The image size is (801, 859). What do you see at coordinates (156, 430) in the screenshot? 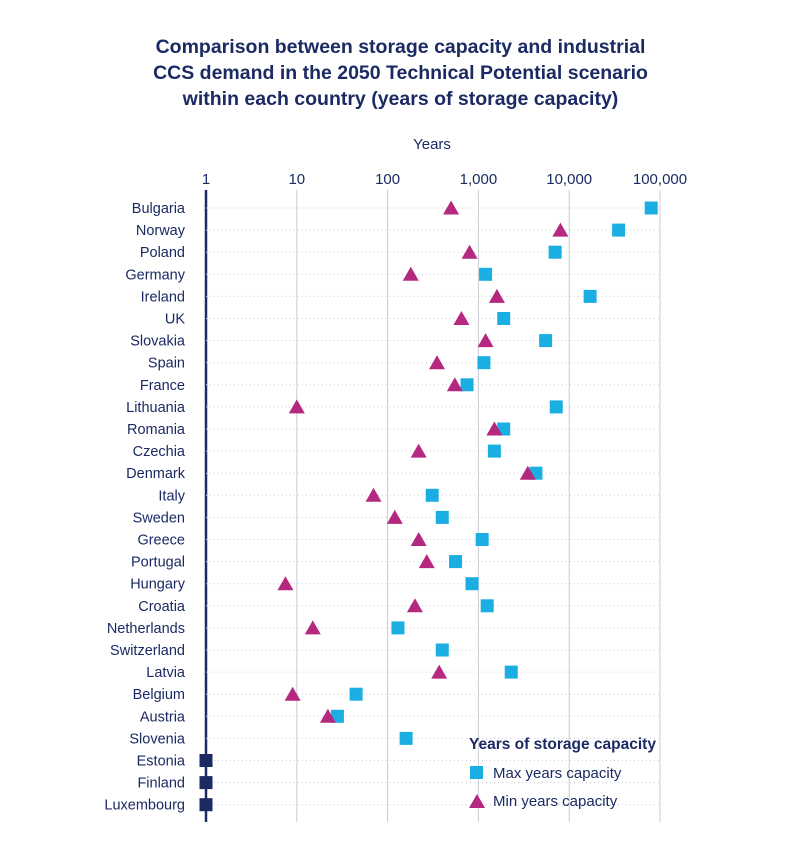
I see `category-label: Romania` at bounding box center [156, 430].